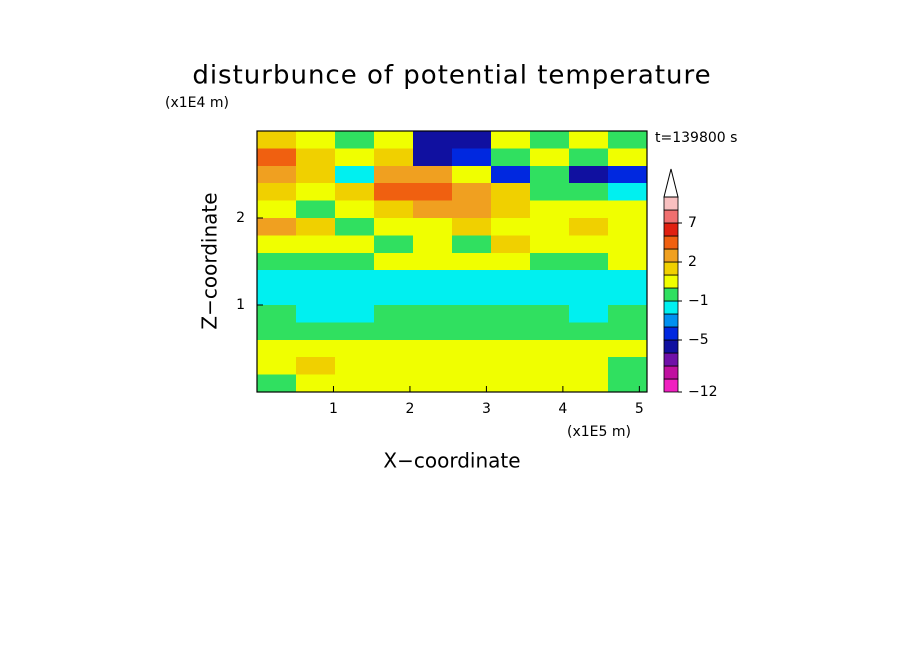 This screenshot has height=654, width=904. I want to click on colorbar-tick-label: −1, so click(698, 301).